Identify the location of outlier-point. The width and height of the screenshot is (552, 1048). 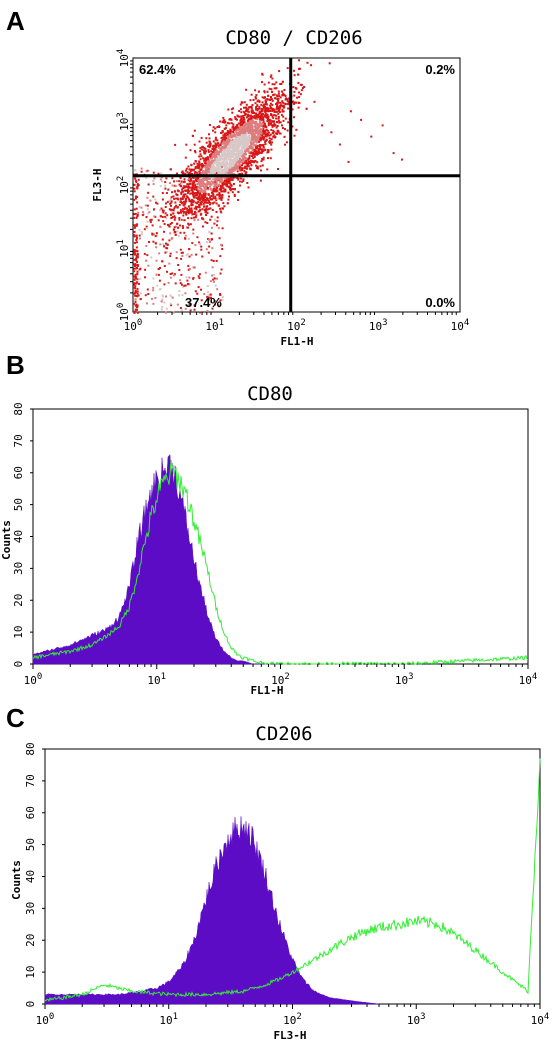
(371, 136).